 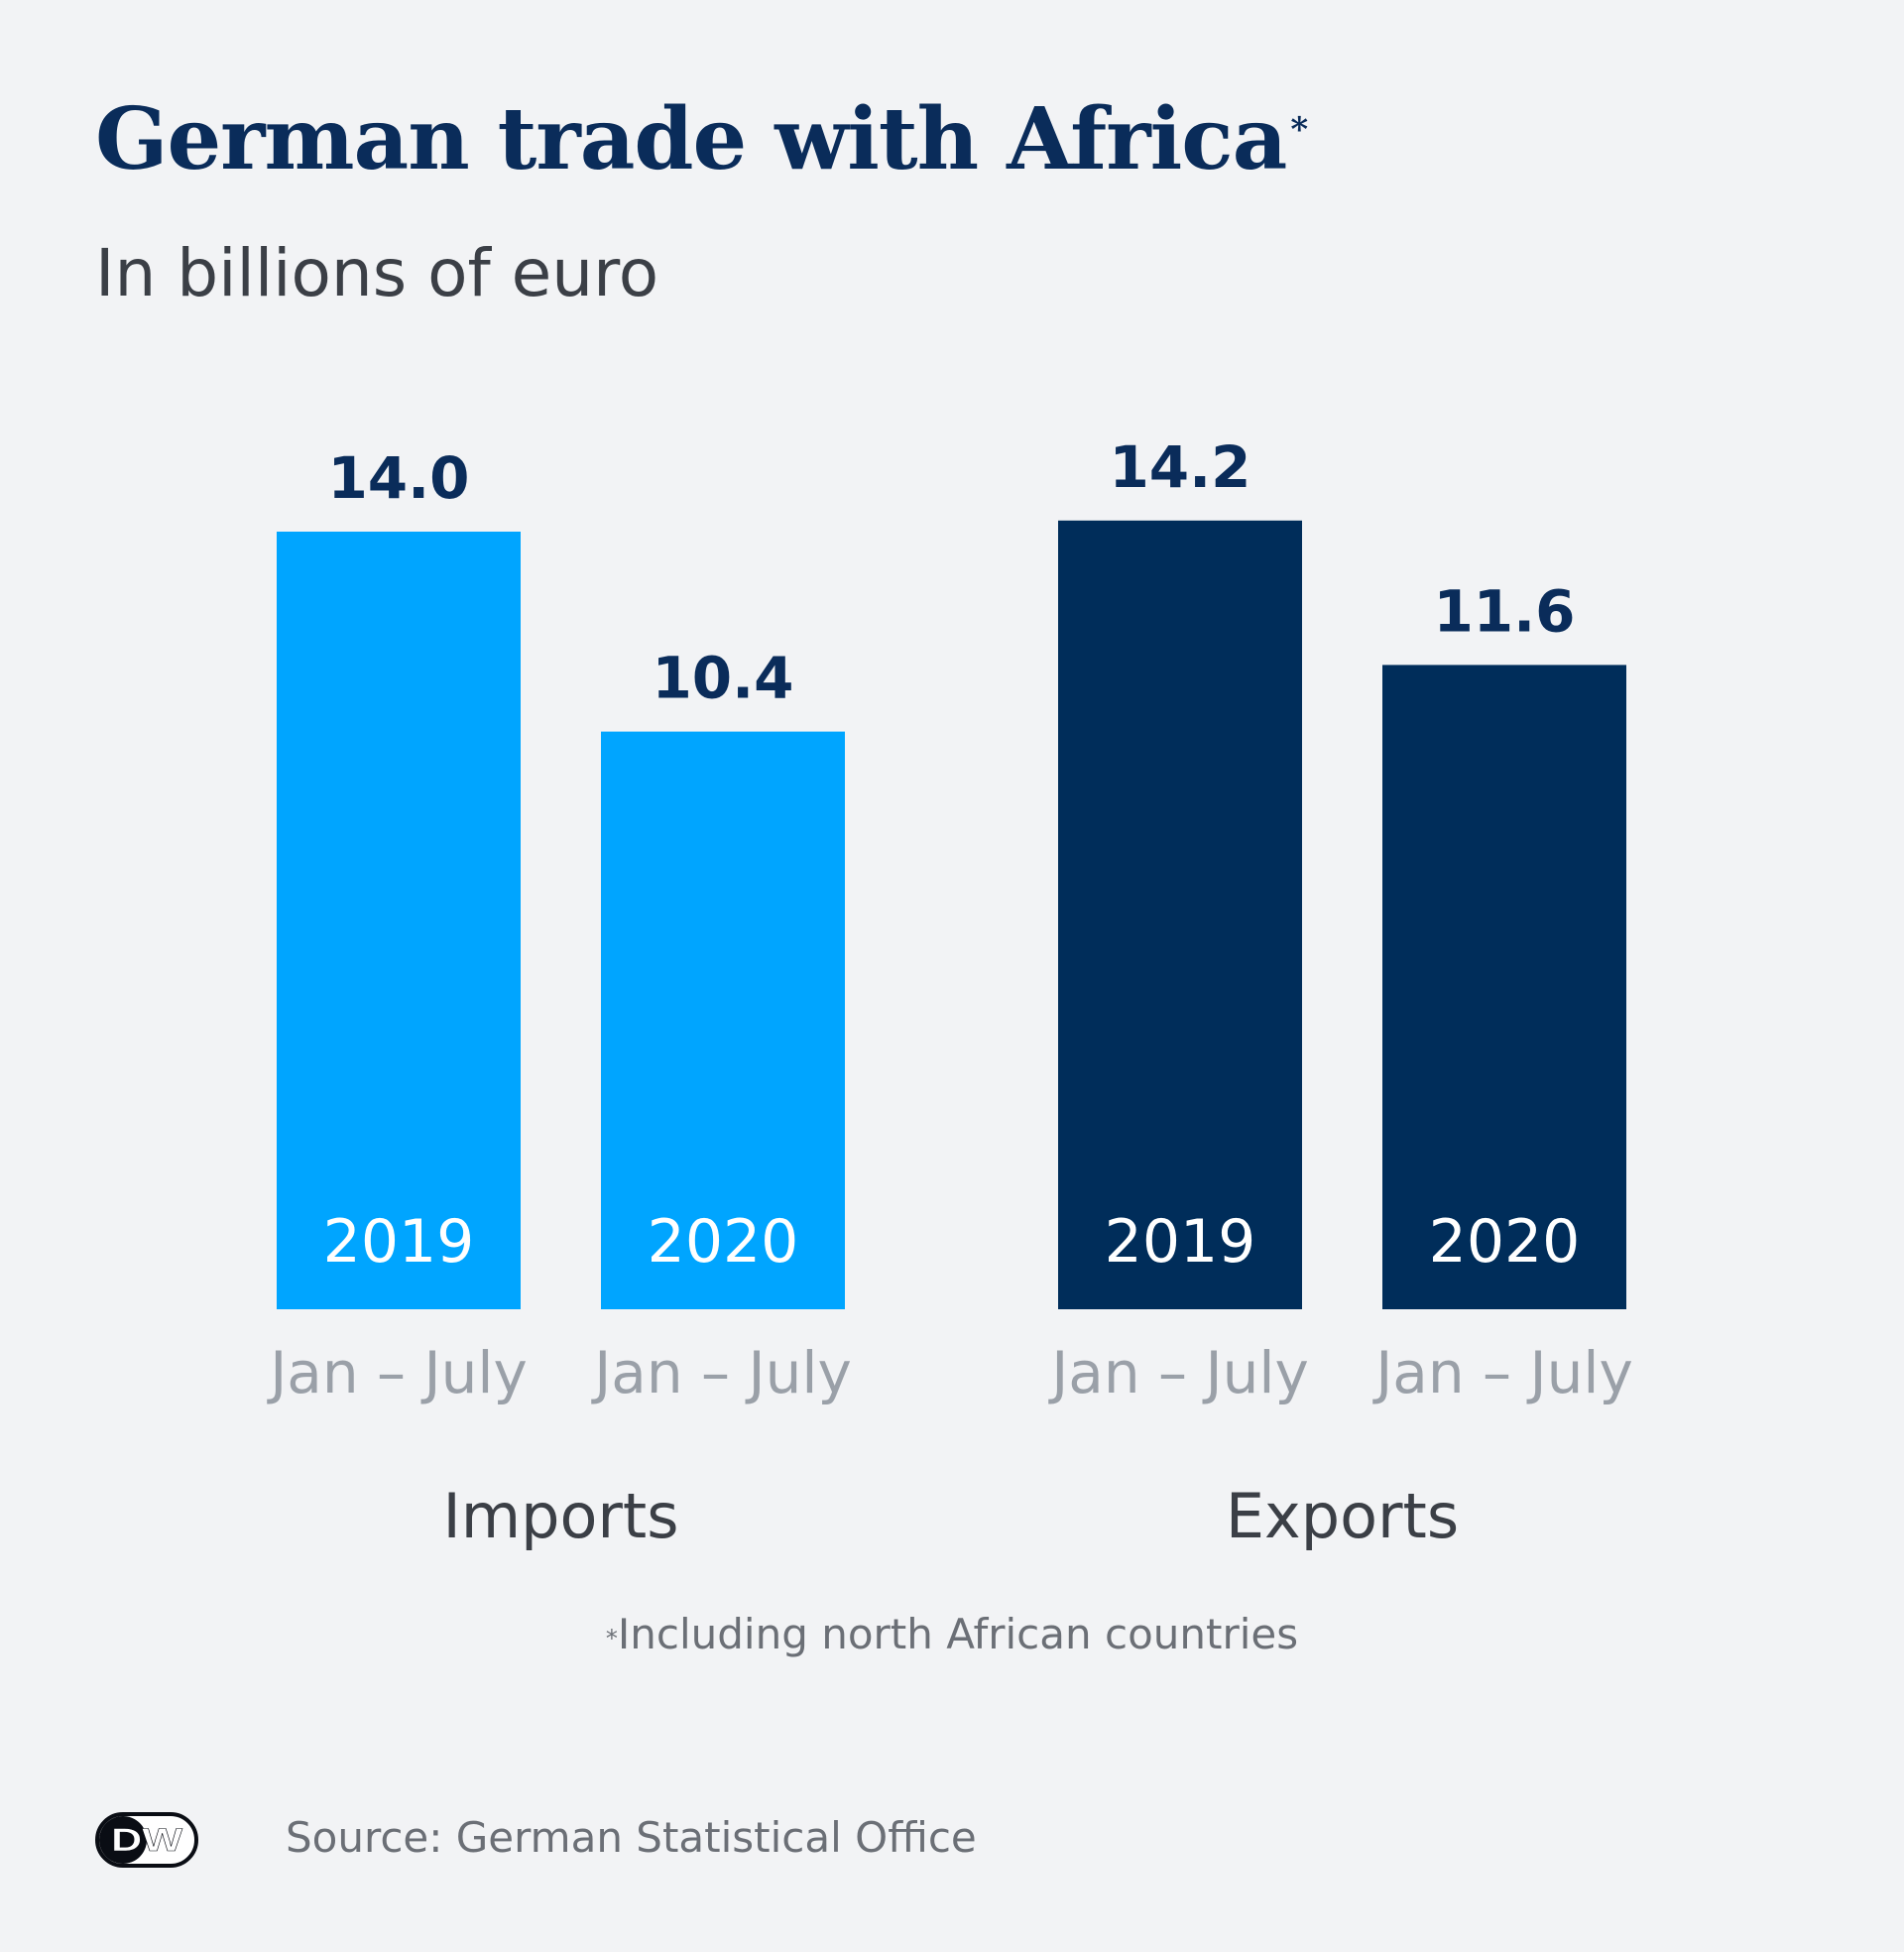 What do you see at coordinates (958, 1634) in the screenshot?
I see `footnote-text: Including north African countries` at bounding box center [958, 1634].